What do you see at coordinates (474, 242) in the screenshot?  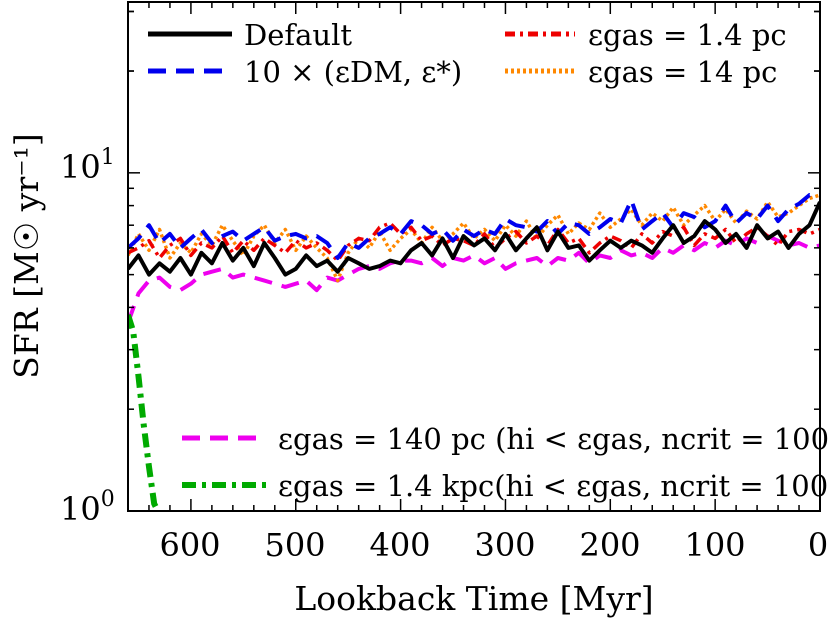 I see `series-line-eps1p4` at bounding box center [474, 242].